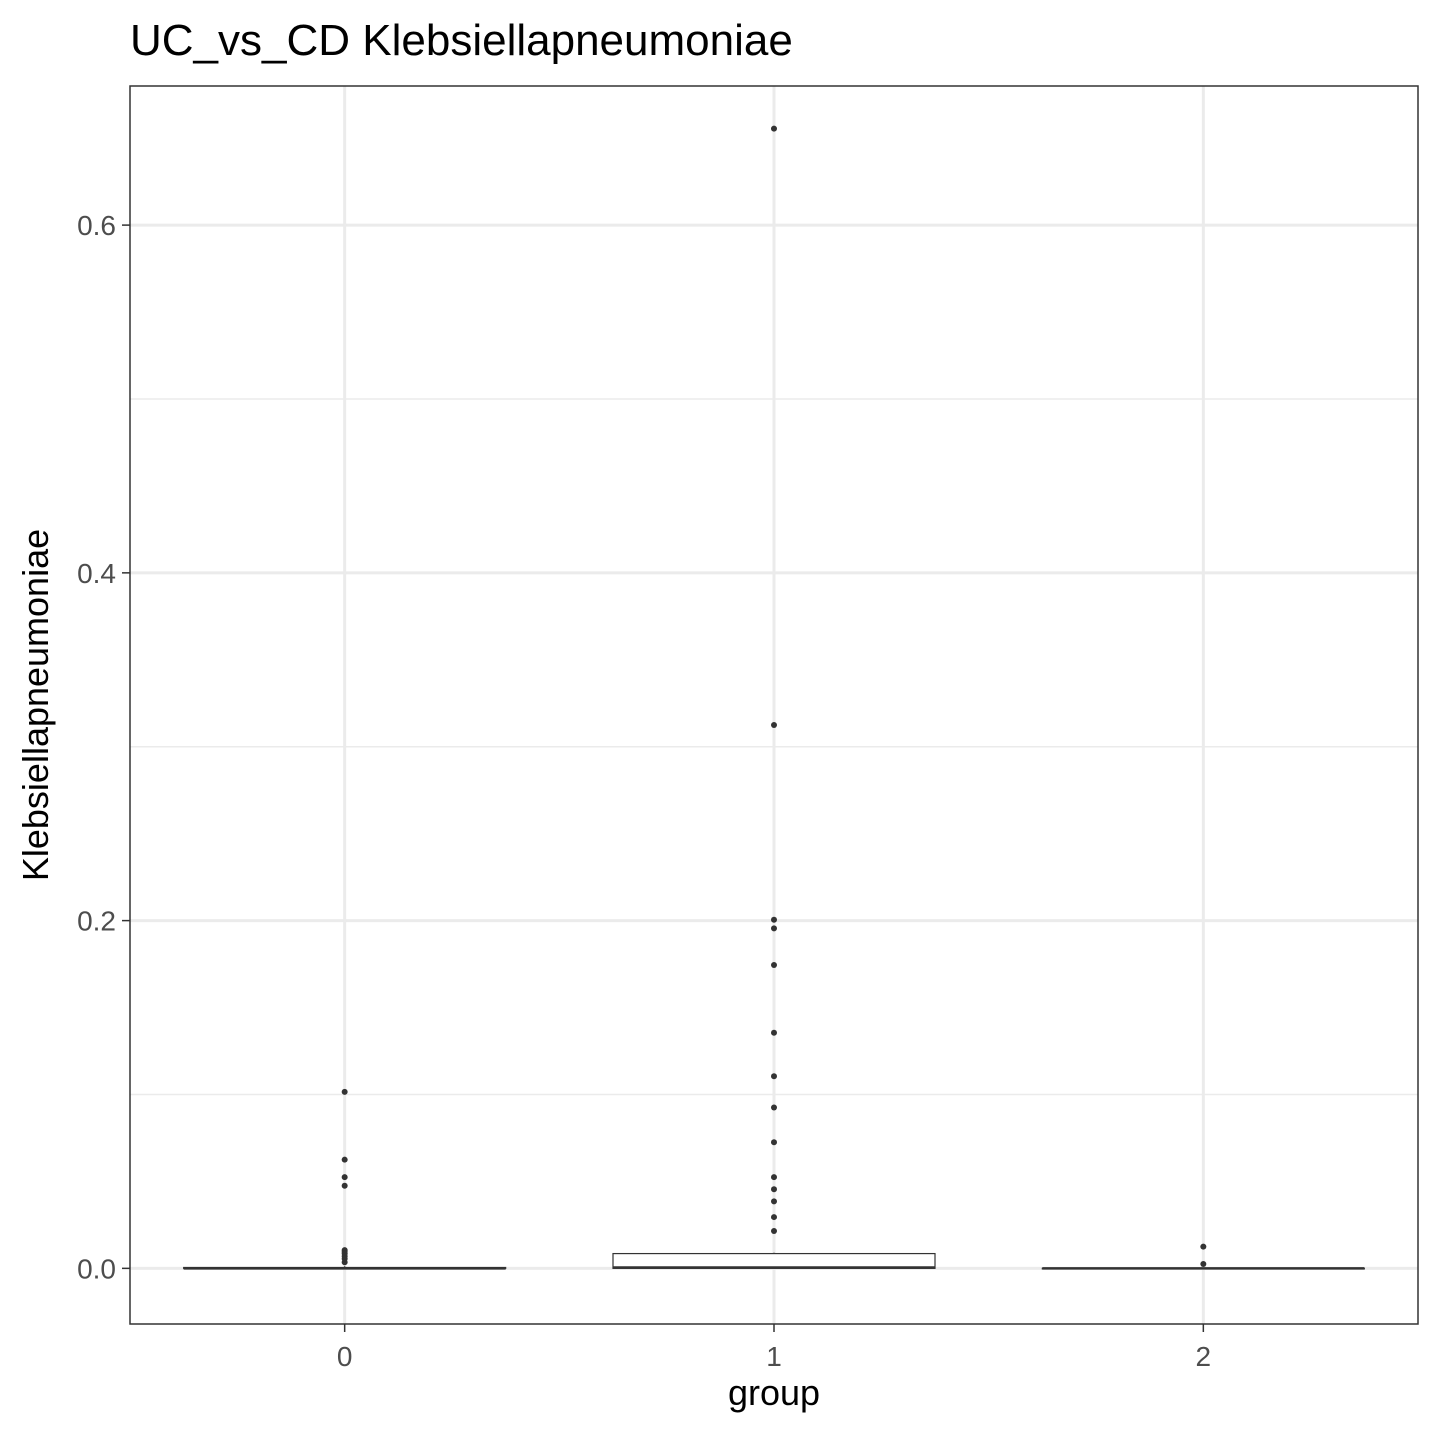 The height and width of the screenshot is (1440, 1440). What do you see at coordinates (774, 1260) in the screenshot?
I see `box-body` at bounding box center [774, 1260].